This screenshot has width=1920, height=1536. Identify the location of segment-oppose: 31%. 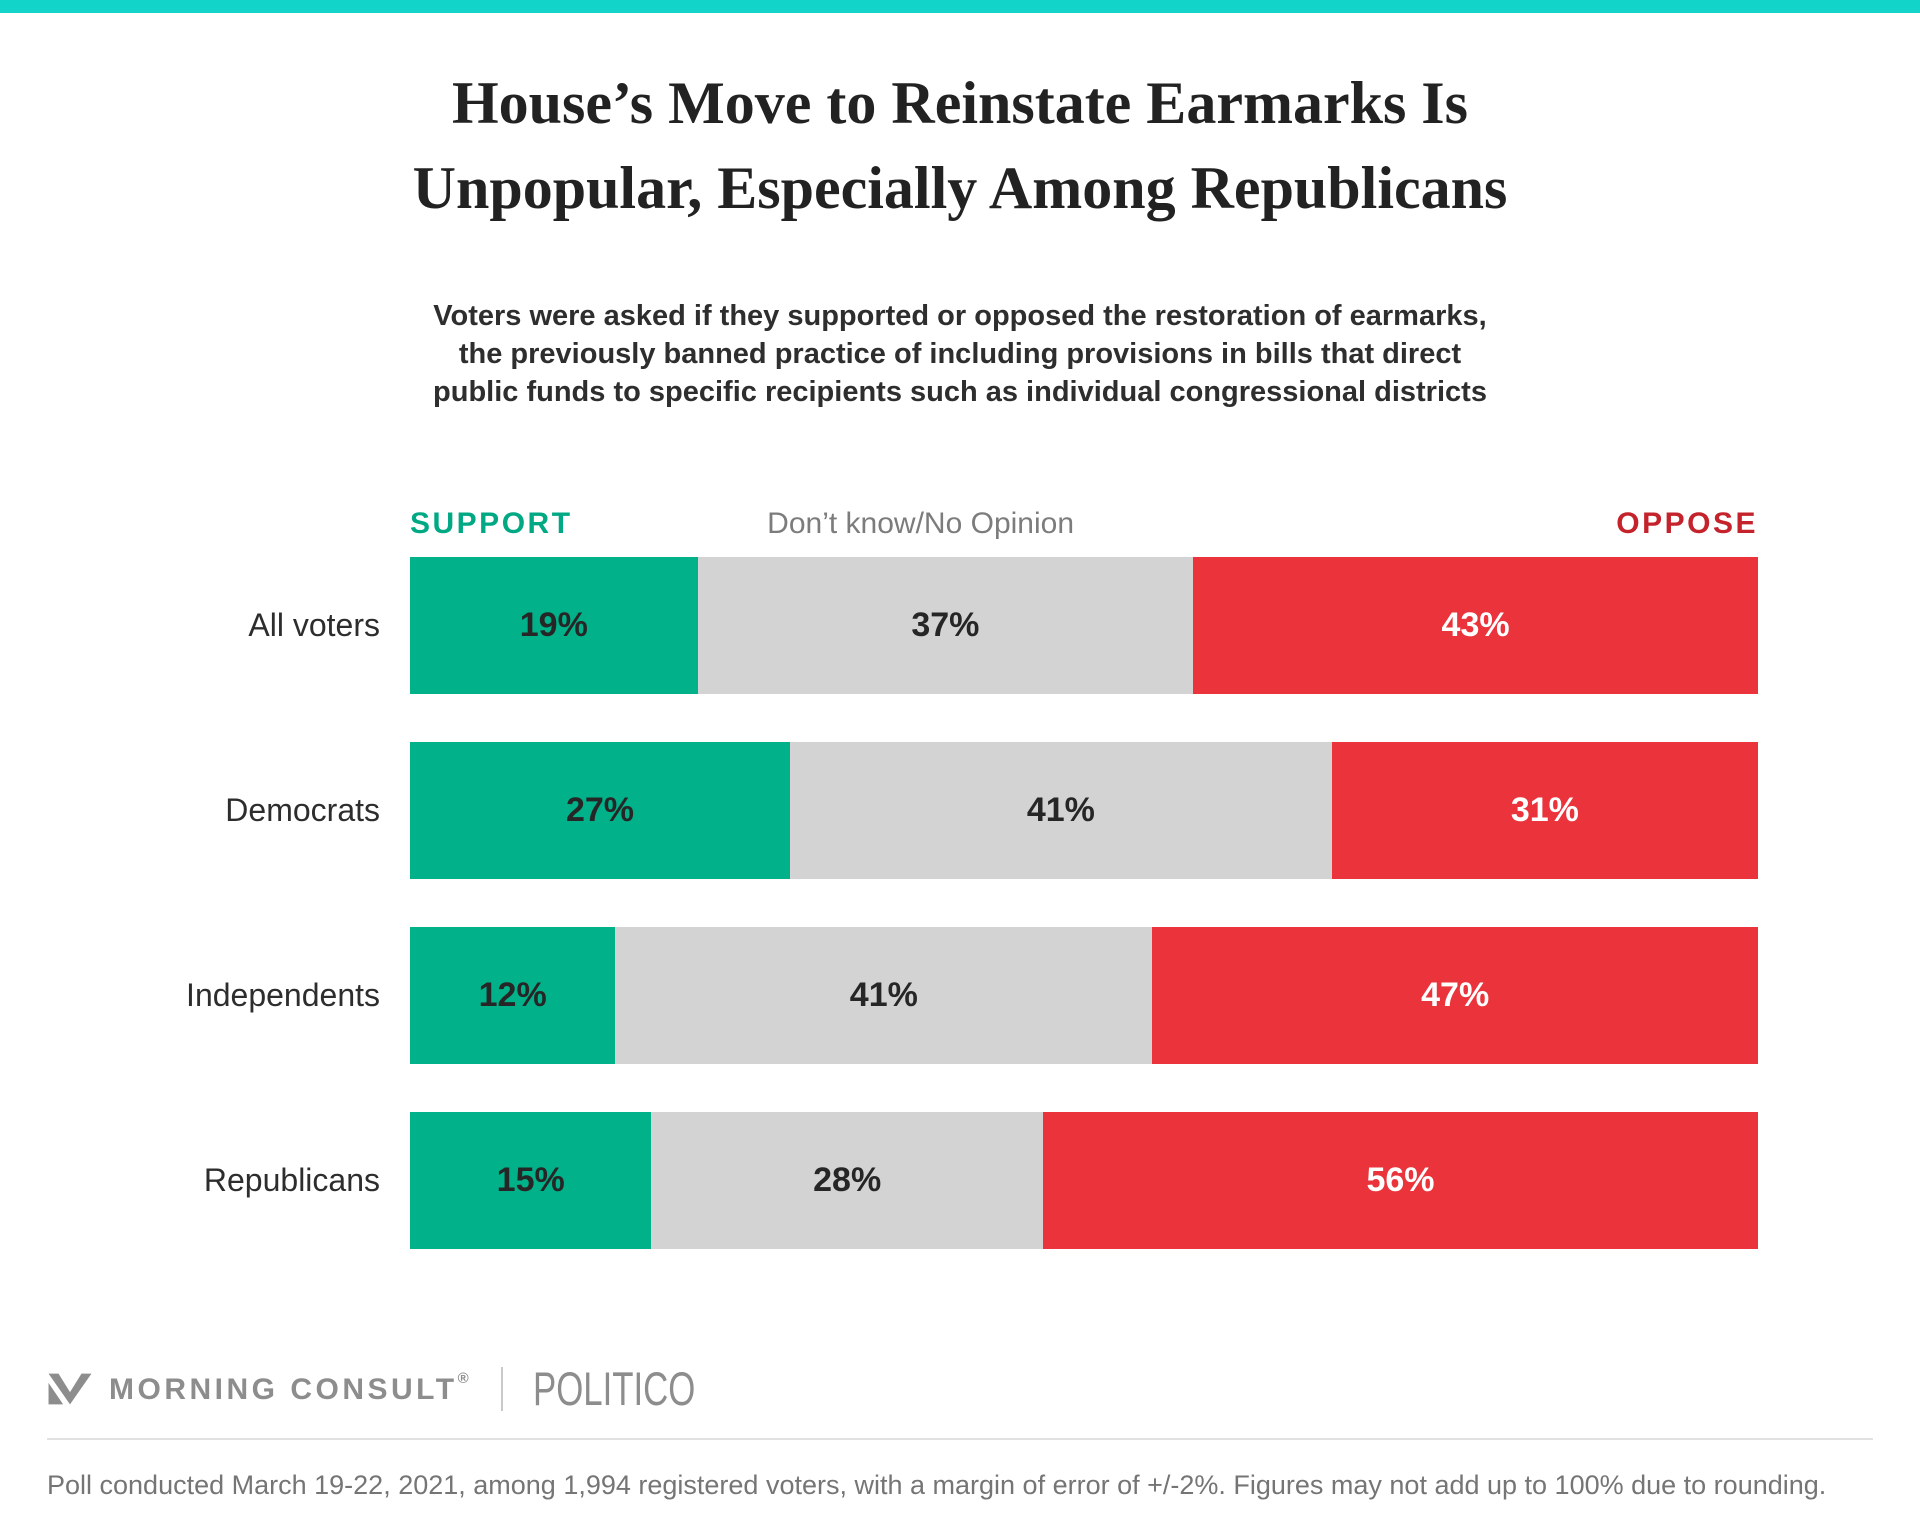
(1544, 810).